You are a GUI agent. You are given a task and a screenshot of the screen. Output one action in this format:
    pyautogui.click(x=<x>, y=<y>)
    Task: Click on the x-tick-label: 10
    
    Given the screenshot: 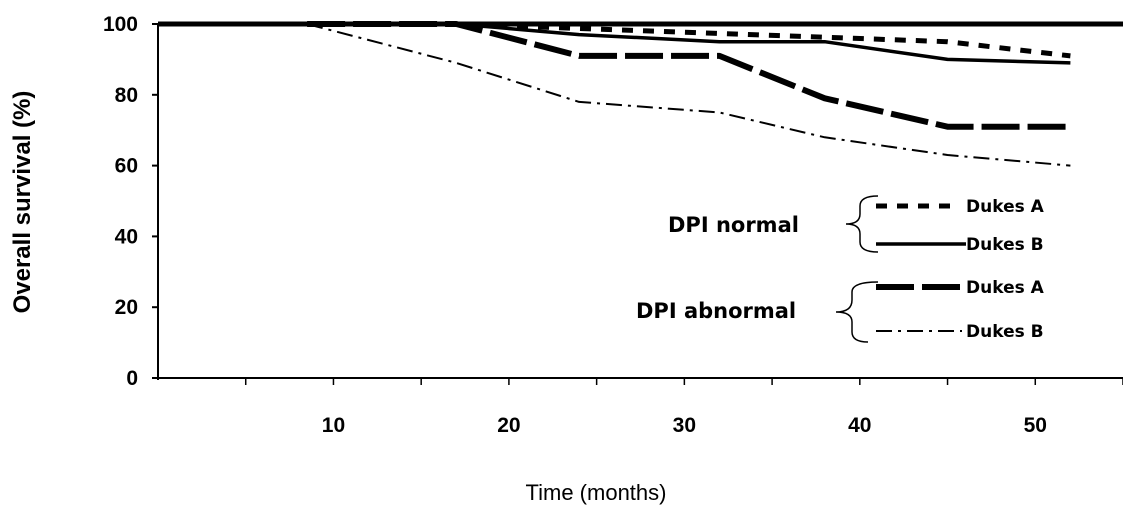 What is the action you would take?
    pyautogui.click(x=333, y=425)
    